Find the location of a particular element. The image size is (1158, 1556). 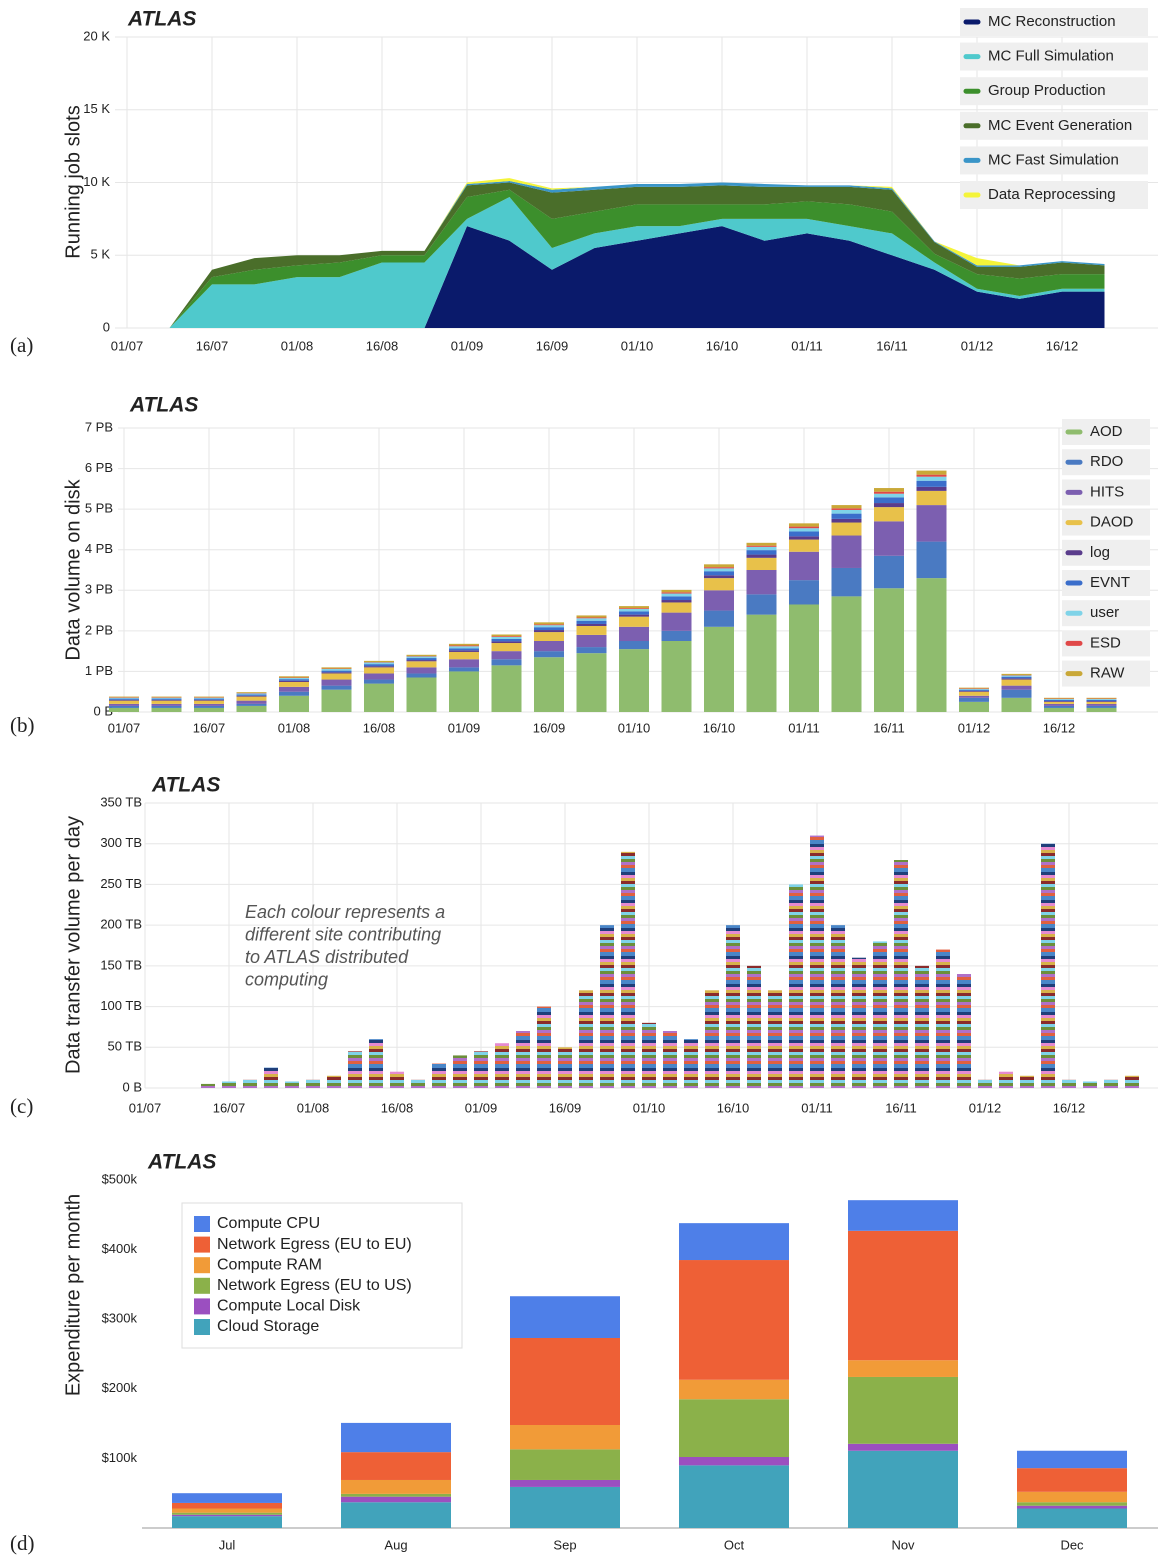

legend-label: MC Full Simulation is located at coordinates (1051, 56).